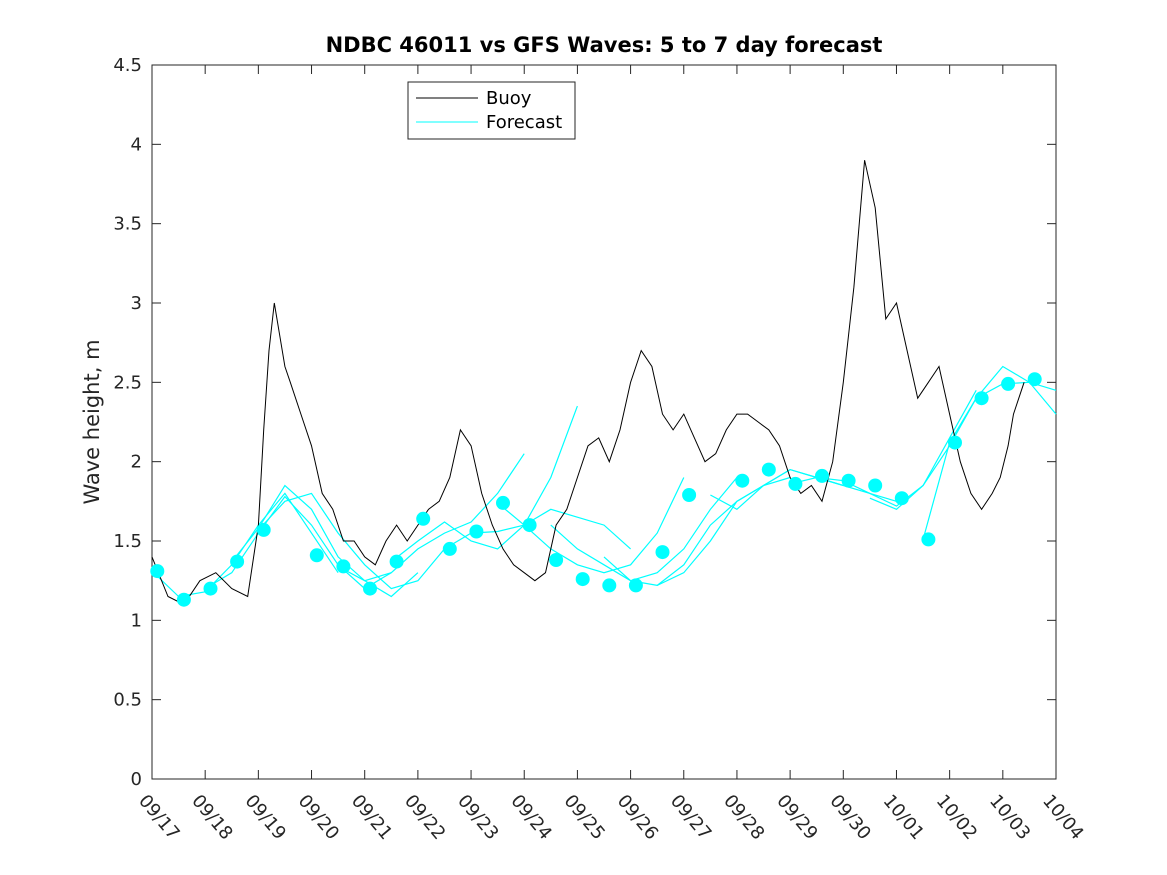 The width and height of the screenshot is (1167, 875). Describe the element at coordinates (509, 98) in the screenshot. I see `legend-buoy-label: Buoy` at that location.